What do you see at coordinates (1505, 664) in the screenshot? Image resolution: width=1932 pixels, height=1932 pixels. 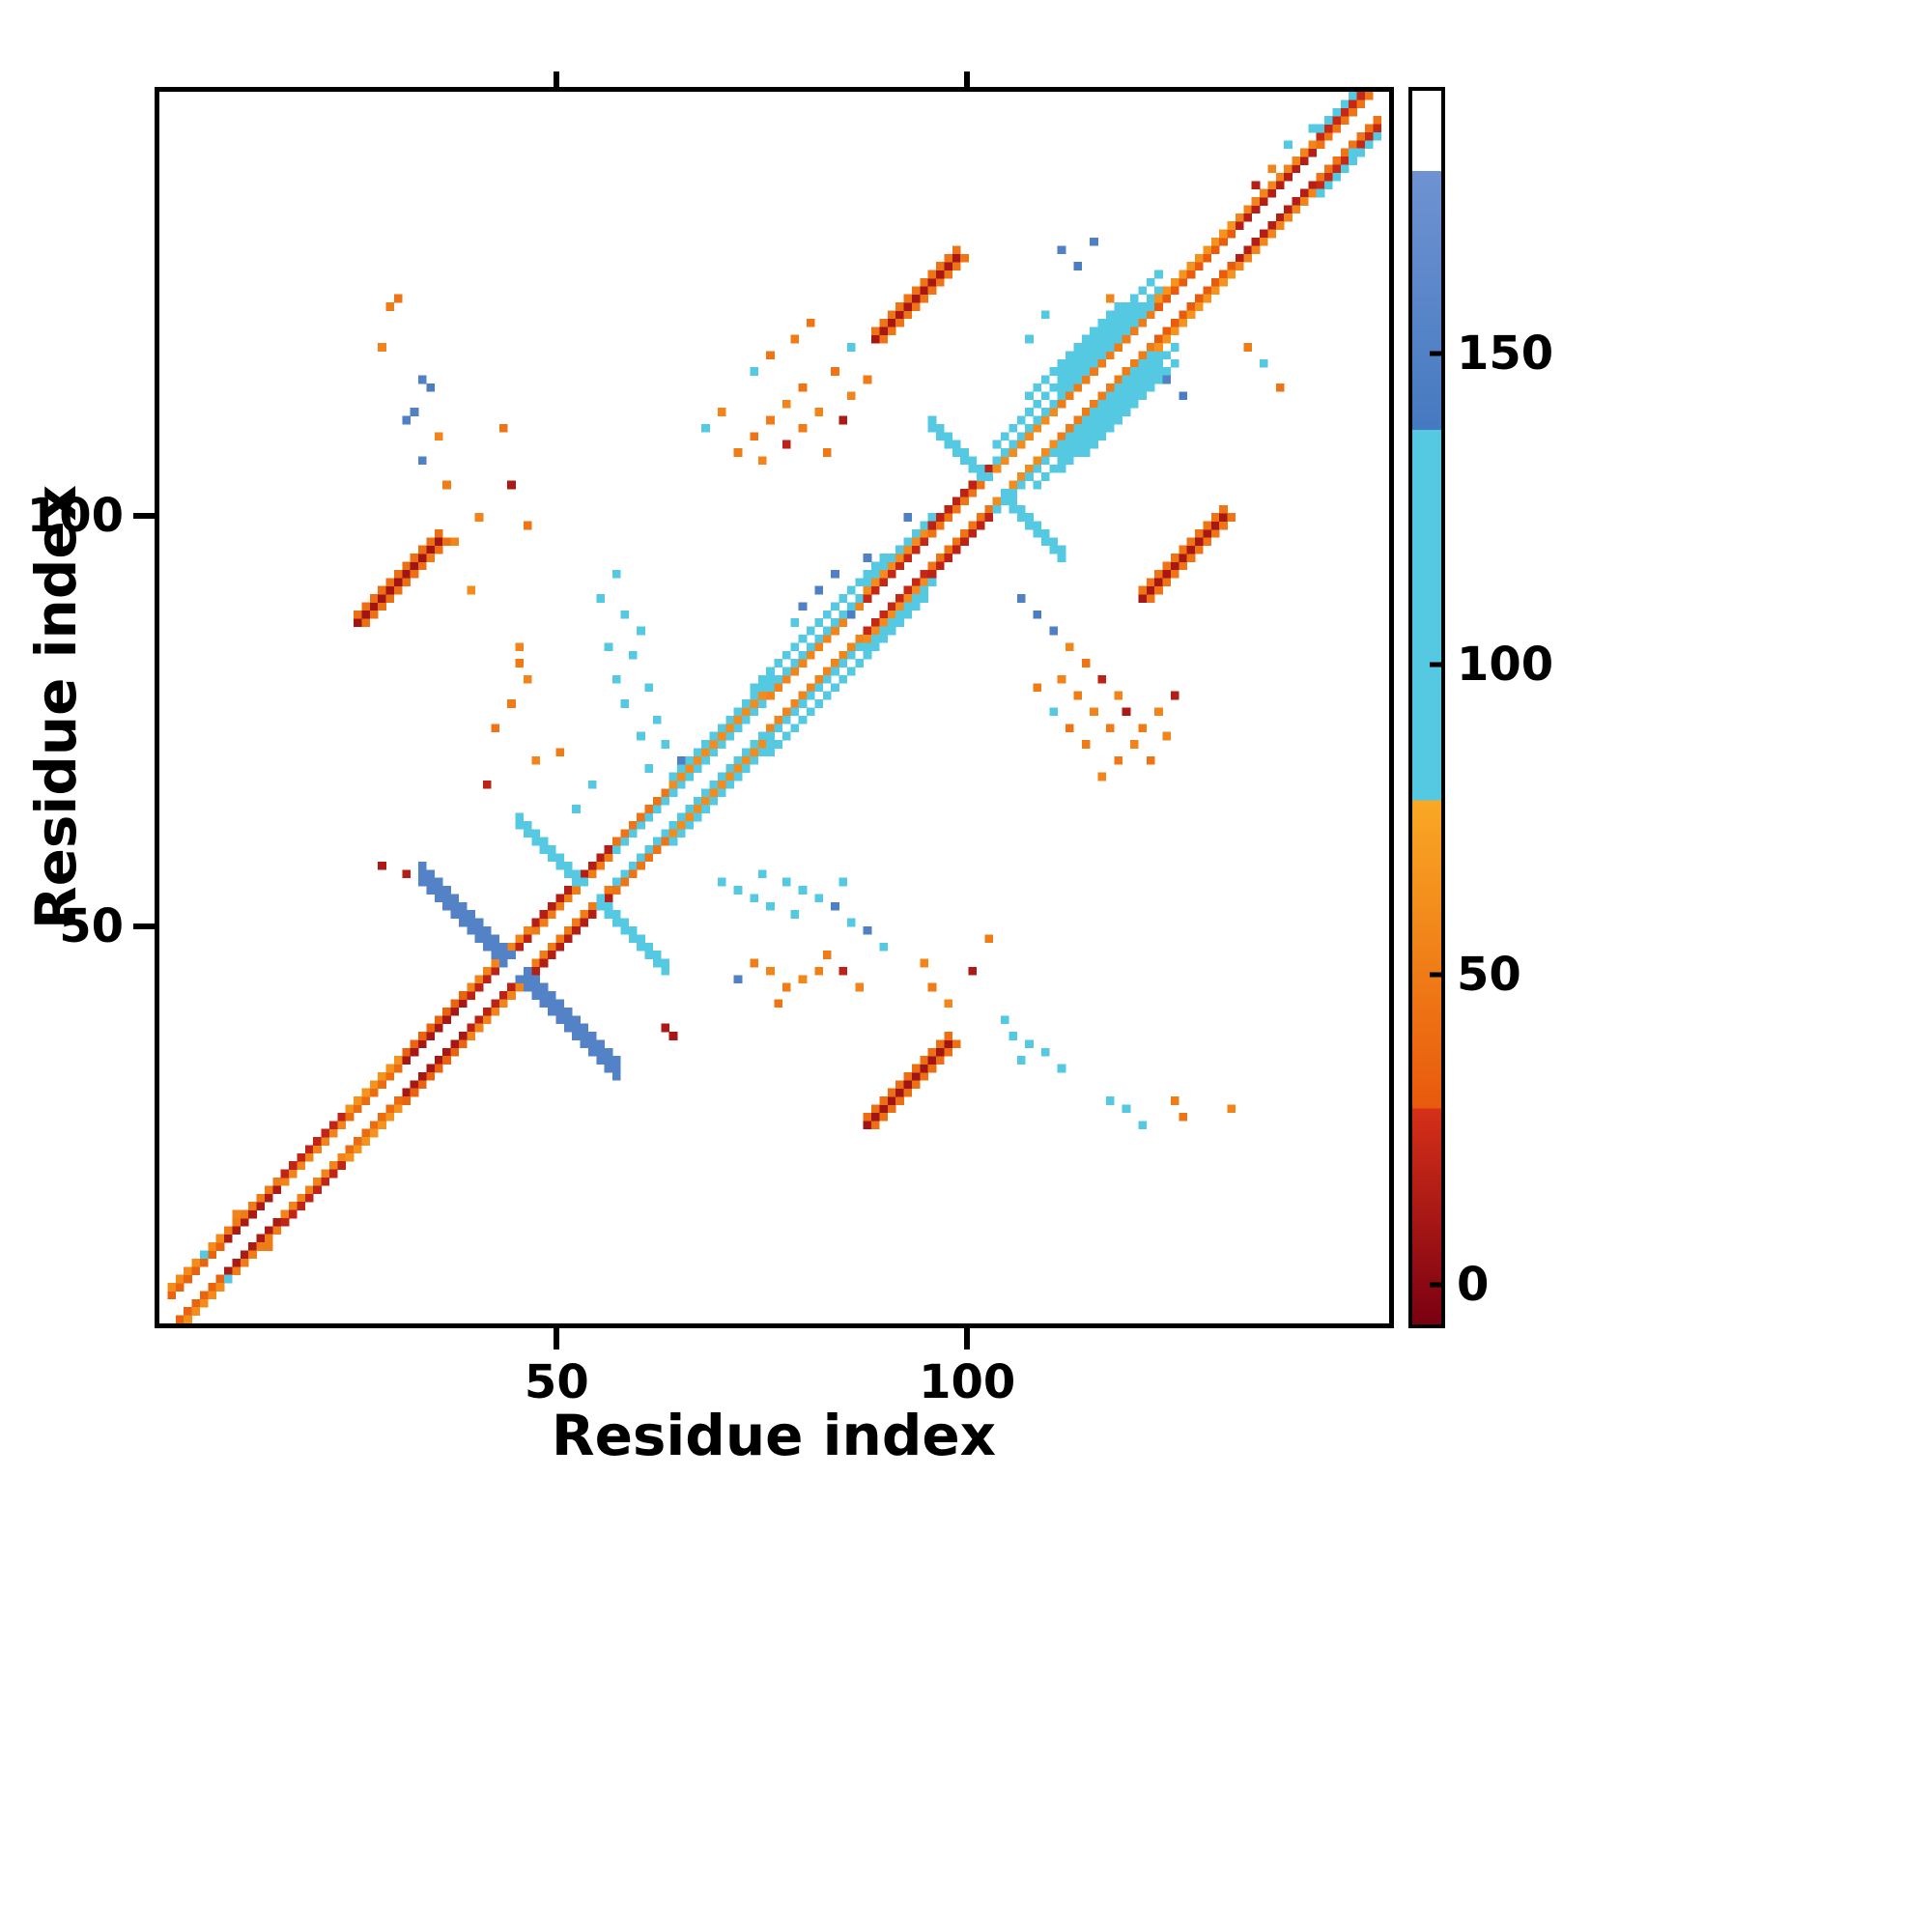 I see `colorbar-tick-label: 100` at bounding box center [1505, 664].